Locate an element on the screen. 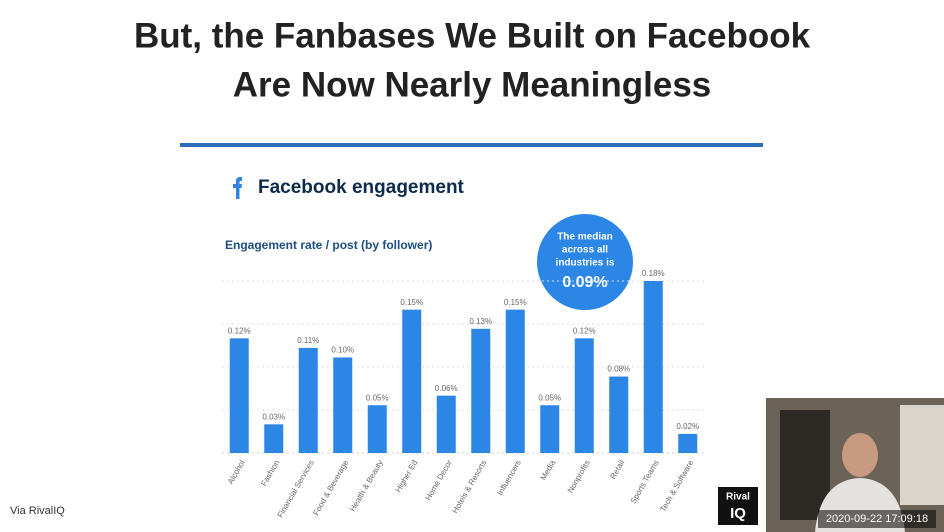 The height and width of the screenshot is (532, 944). logo is located at coordinates (738, 506).